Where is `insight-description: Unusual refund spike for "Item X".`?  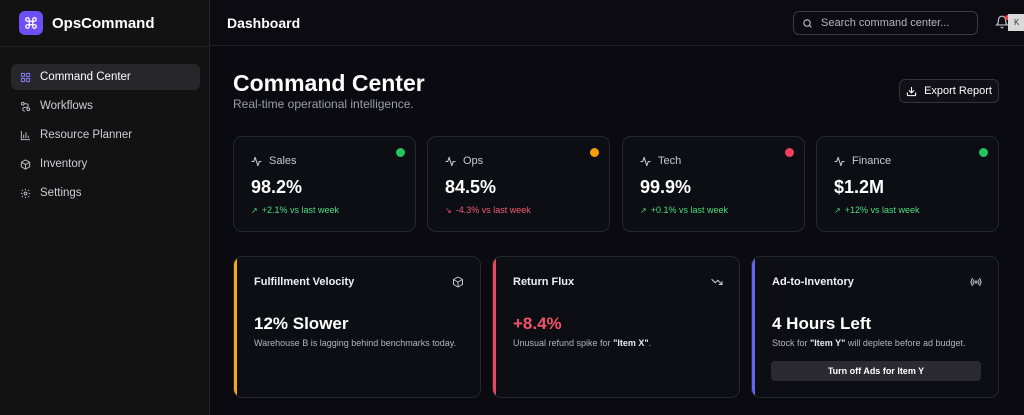 insight-description: Unusual refund spike for "Item X". is located at coordinates (582, 343).